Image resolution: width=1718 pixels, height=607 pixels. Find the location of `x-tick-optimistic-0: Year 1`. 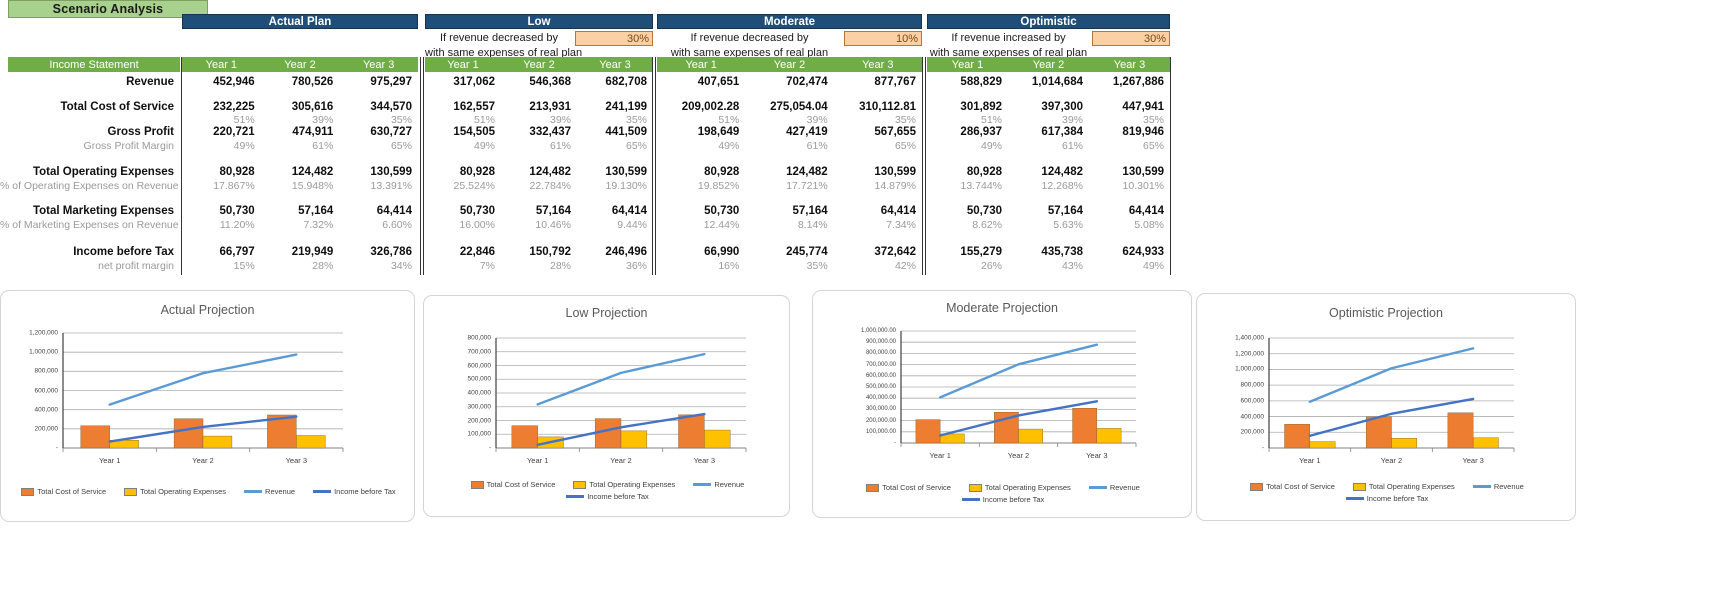

x-tick-optimistic-0: Year 1 is located at coordinates (1310, 460).